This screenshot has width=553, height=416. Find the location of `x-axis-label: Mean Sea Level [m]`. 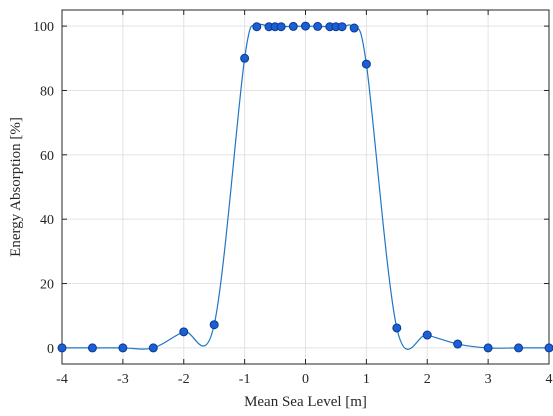

x-axis-label: Mean Sea Level [m] is located at coordinates (305, 402).